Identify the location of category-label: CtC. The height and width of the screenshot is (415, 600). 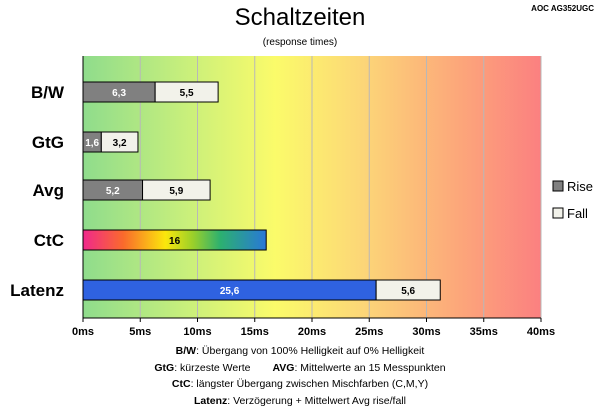
(49, 240).